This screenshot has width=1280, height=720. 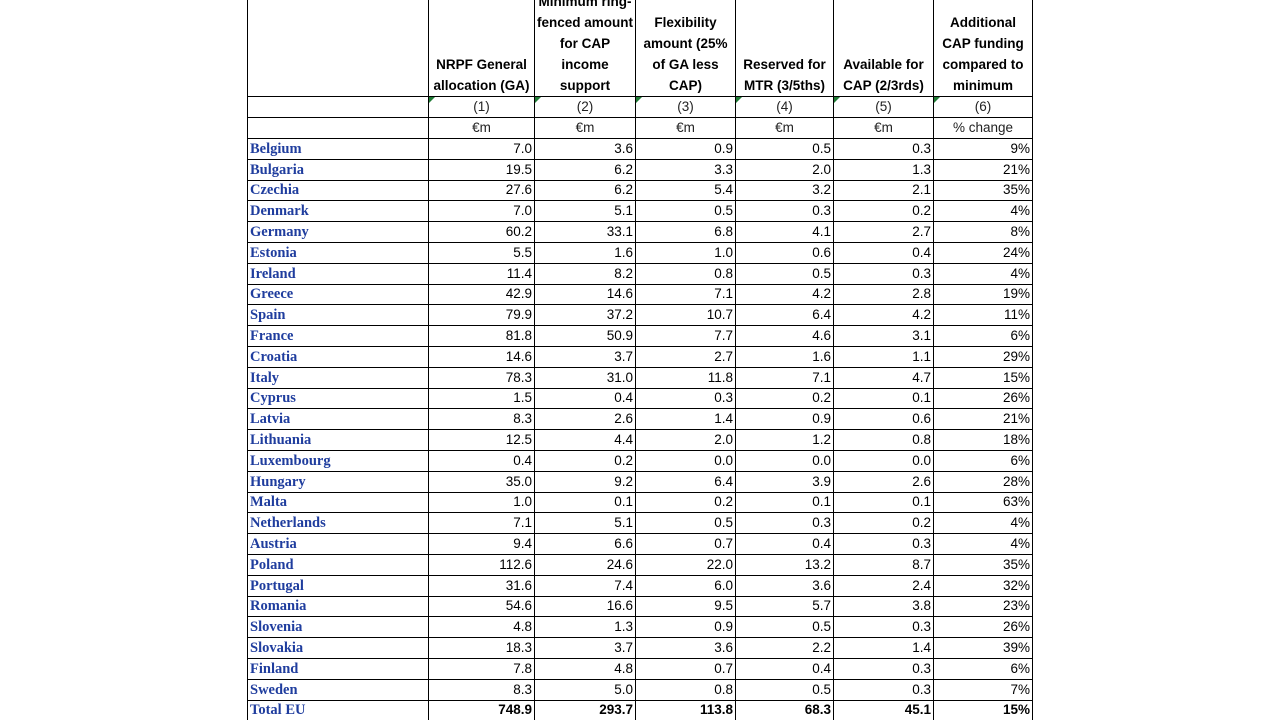 I want to click on value-cell: 32%, so click(x=983, y=585).